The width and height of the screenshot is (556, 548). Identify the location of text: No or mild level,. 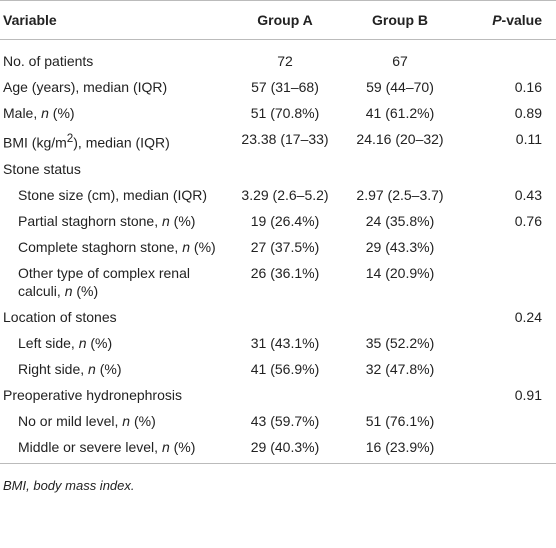
(70, 420).